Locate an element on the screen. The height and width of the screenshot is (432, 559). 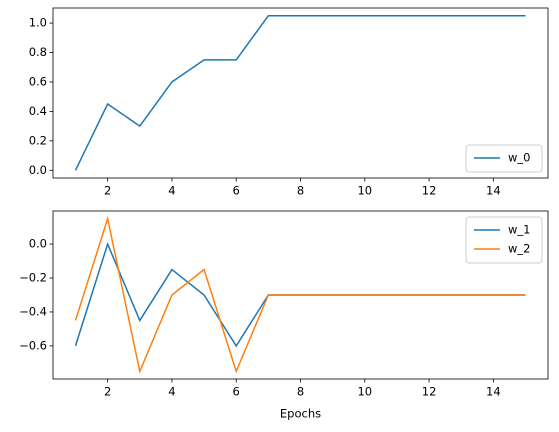
x-axis-label: Epochs is located at coordinates (300, 414).